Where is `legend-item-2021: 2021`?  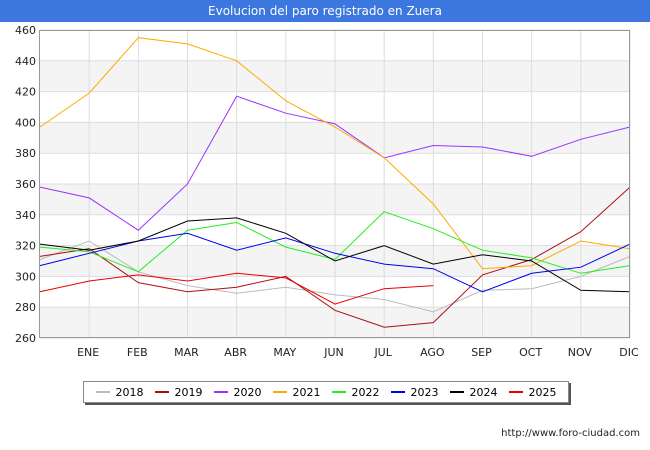
legend-item-2021: 2021 is located at coordinates (296, 392).